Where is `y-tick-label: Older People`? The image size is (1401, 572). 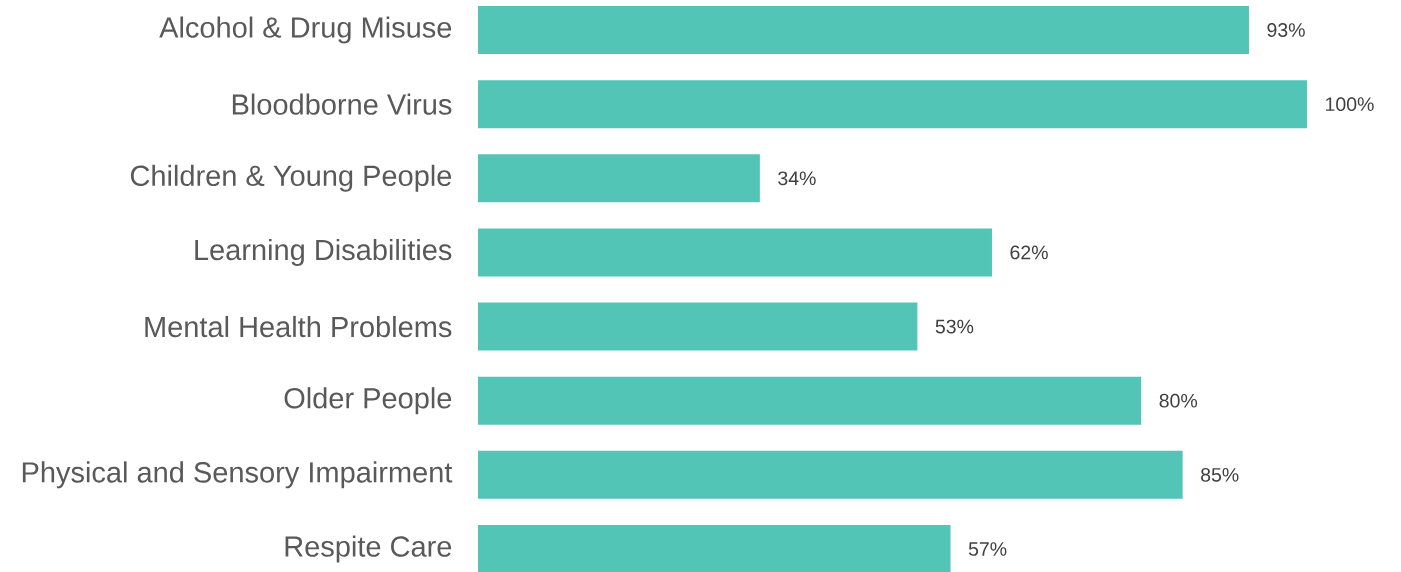 y-tick-label: Older People is located at coordinates (368, 401).